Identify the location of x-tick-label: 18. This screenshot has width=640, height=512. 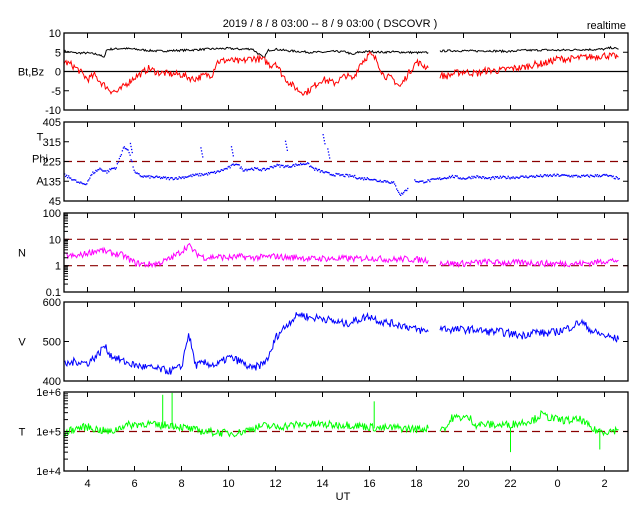
(416, 484).